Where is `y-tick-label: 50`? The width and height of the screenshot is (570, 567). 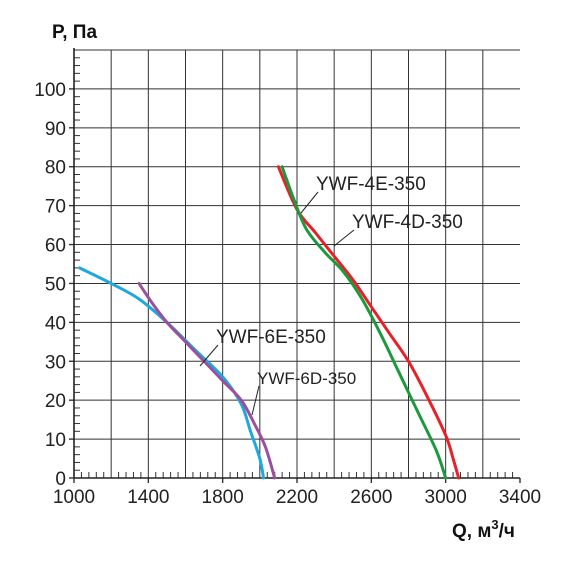
y-tick-label: 50 is located at coordinates (55, 284).